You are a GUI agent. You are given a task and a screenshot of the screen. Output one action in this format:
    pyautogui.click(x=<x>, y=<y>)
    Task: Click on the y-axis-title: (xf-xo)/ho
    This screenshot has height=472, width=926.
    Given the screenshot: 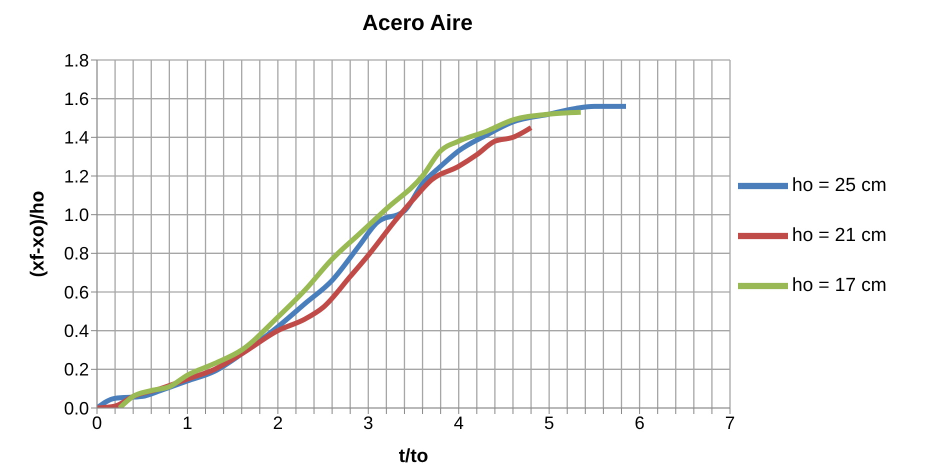 What is the action you would take?
    pyautogui.click(x=38, y=234)
    